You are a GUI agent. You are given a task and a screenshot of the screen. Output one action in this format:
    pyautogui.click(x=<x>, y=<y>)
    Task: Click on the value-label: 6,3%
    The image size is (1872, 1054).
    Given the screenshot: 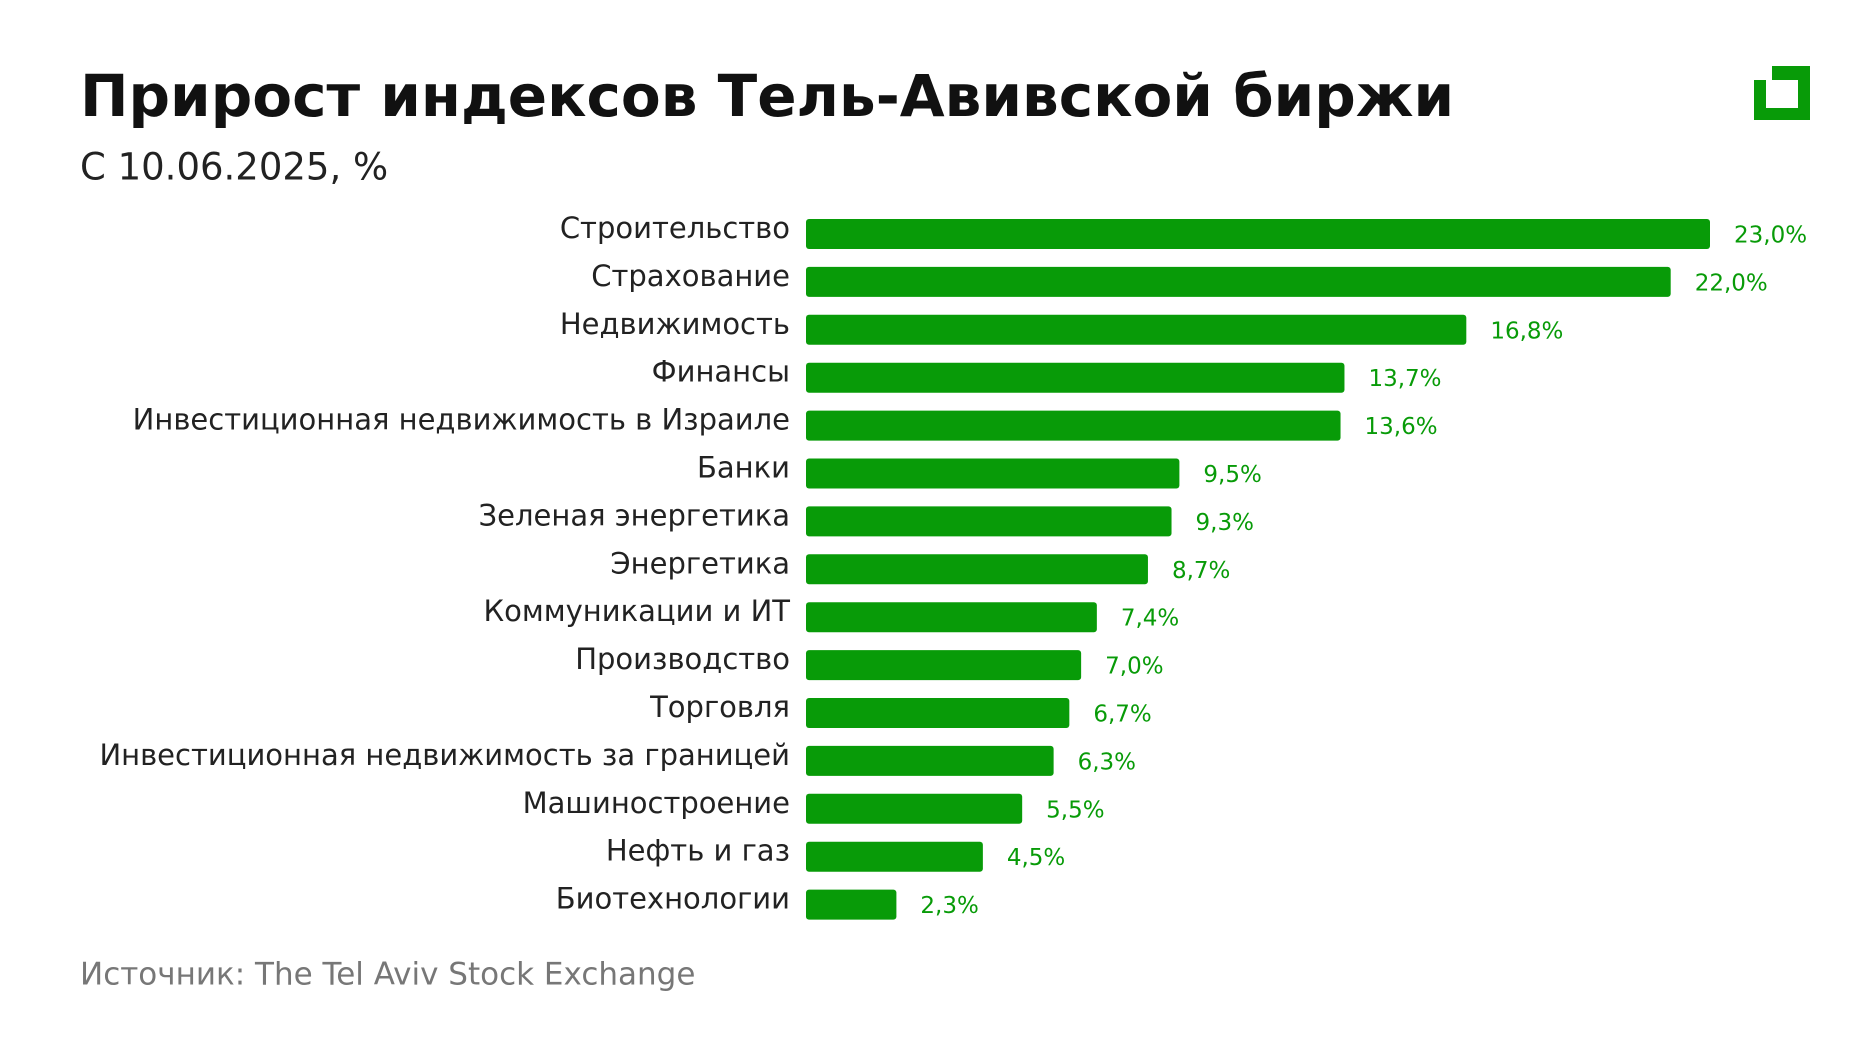 What is the action you would take?
    pyautogui.click(x=1107, y=762)
    